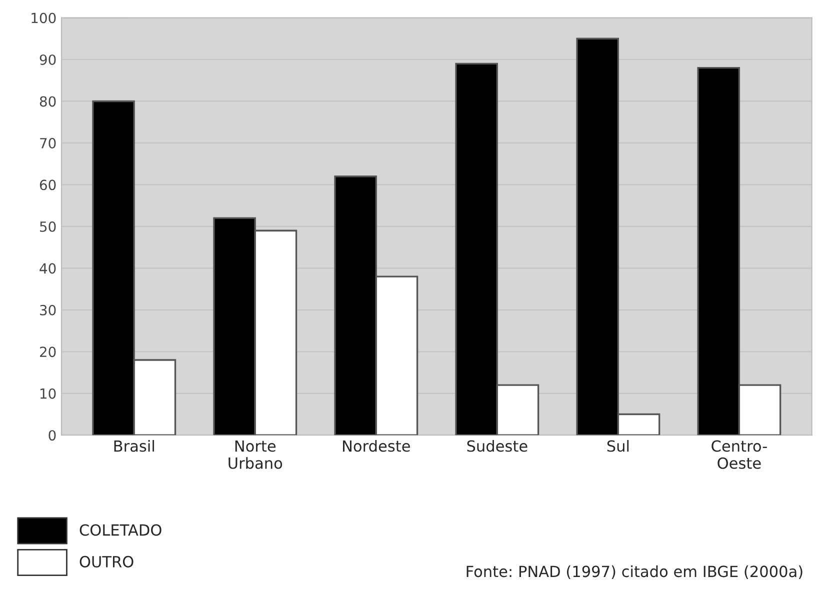 The width and height of the screenshot is (820, 592). Describe the element at coordinates (48, 143) in the screenshot. I see `y-tick-label: 70` at that location.